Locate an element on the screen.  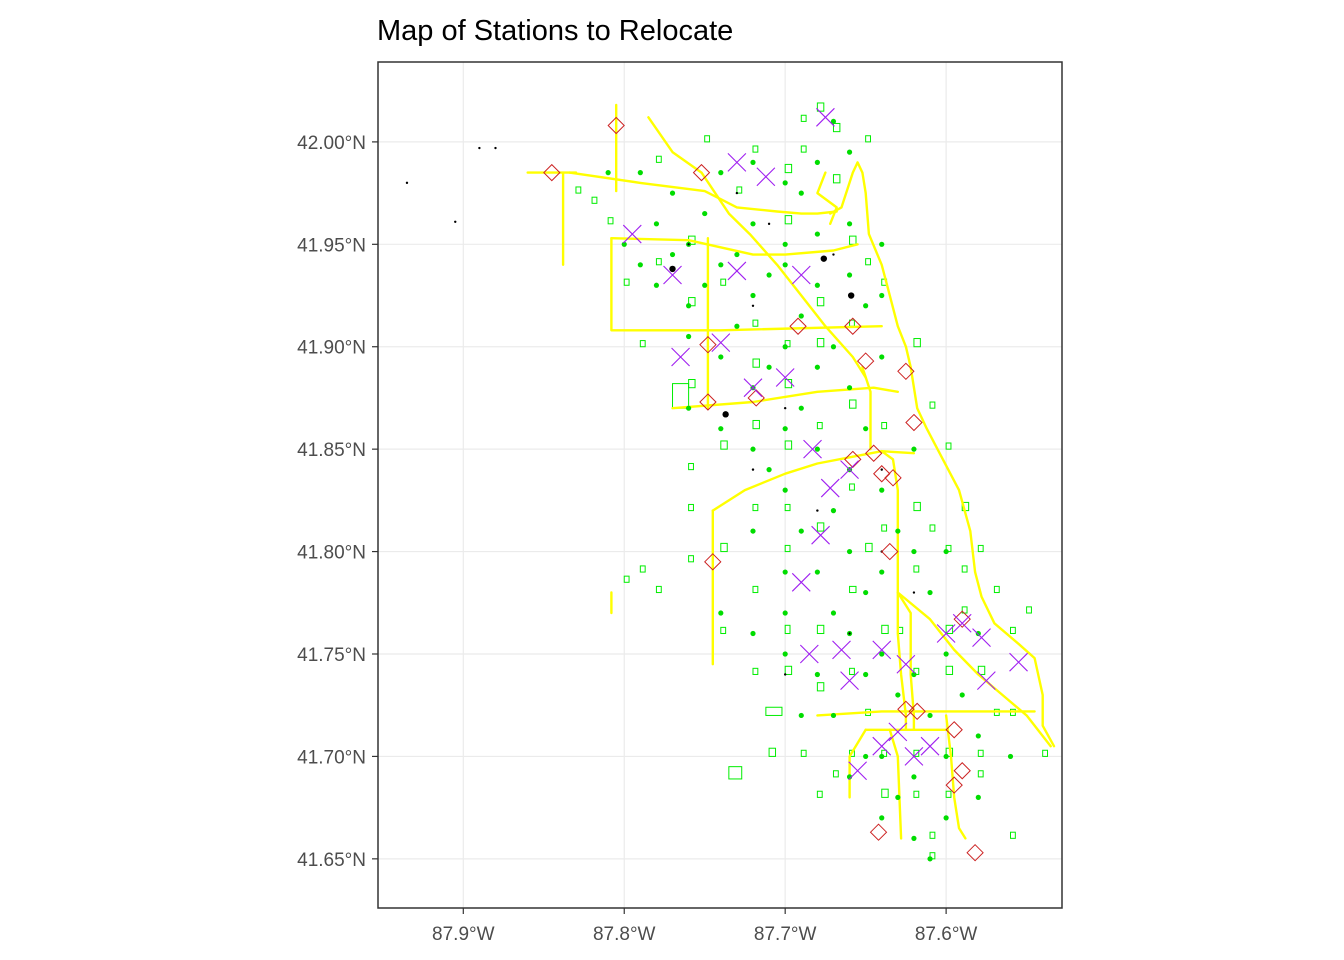
y-tick-label: 41.65°N is located at coordinates (331, 860).